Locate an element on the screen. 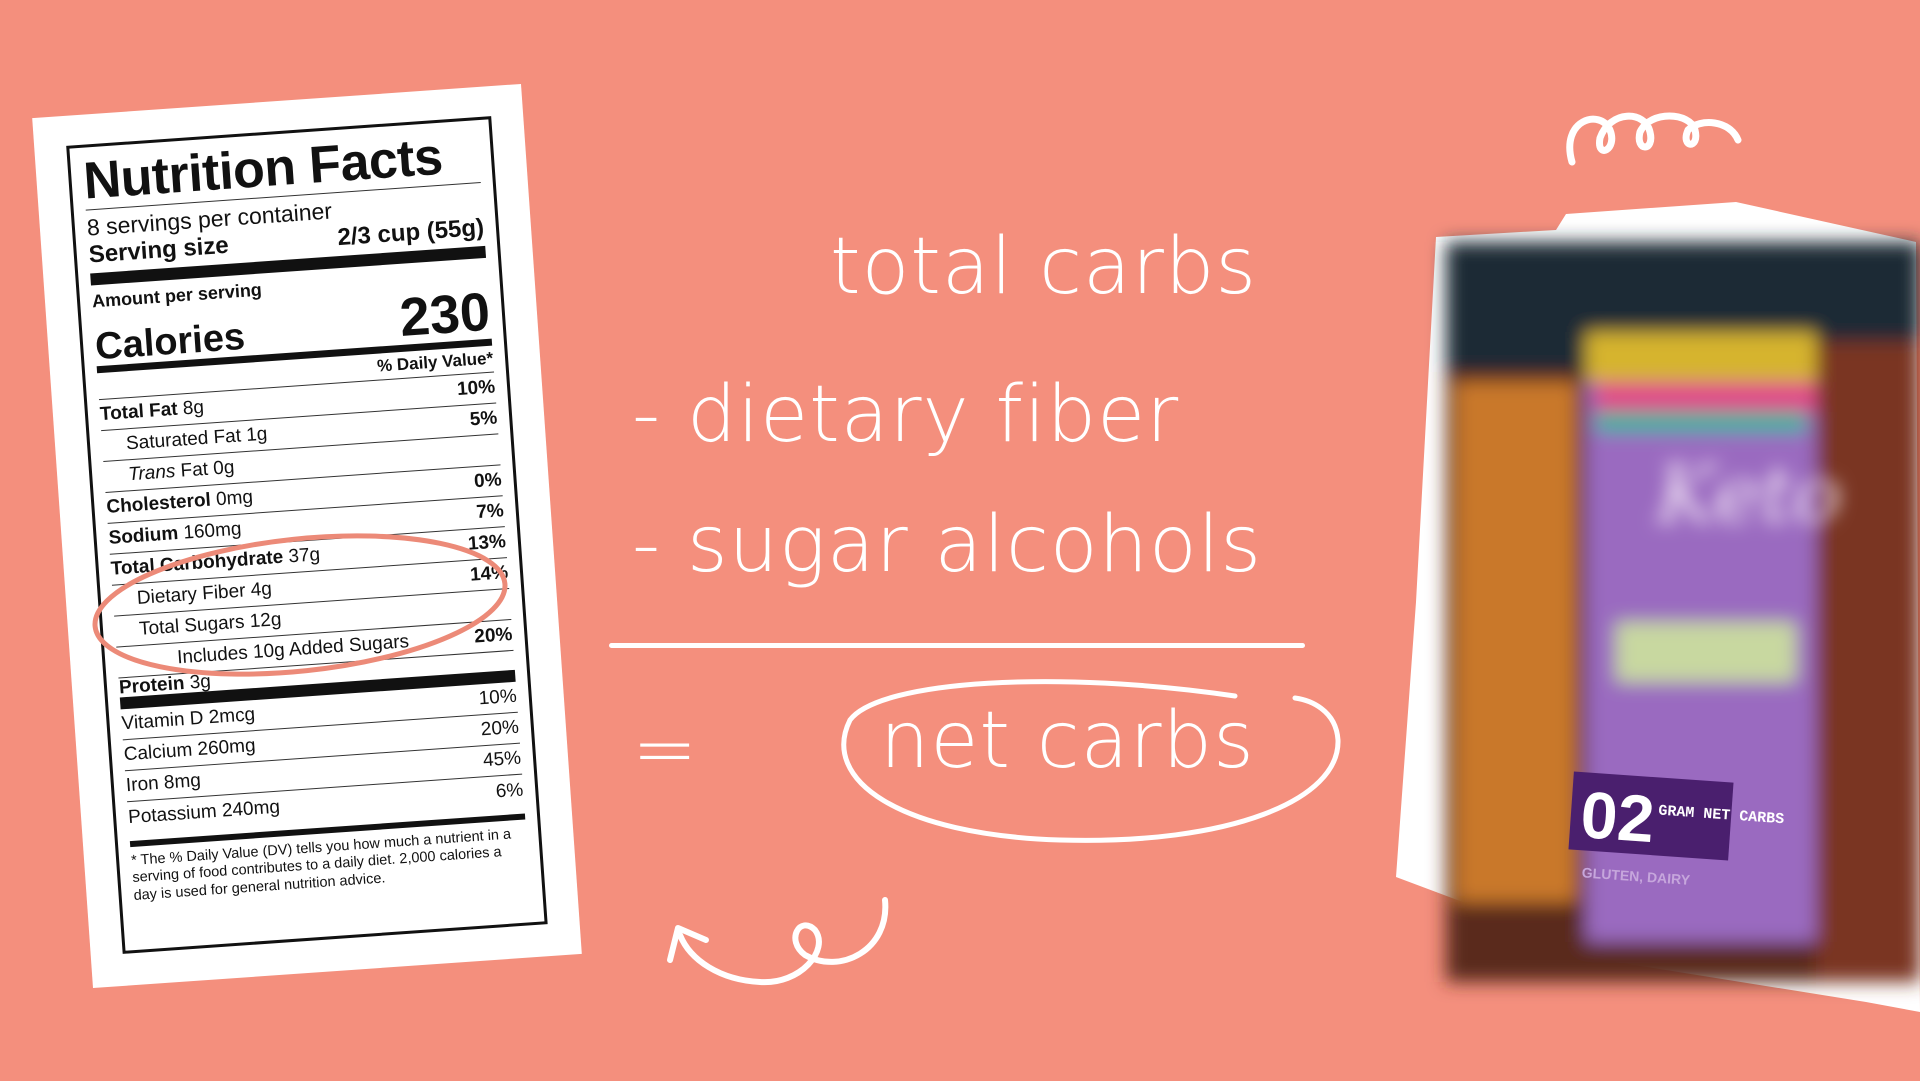  formula-sugar-alcohols: - sugar alcohols is located at coordinates (947, 545).